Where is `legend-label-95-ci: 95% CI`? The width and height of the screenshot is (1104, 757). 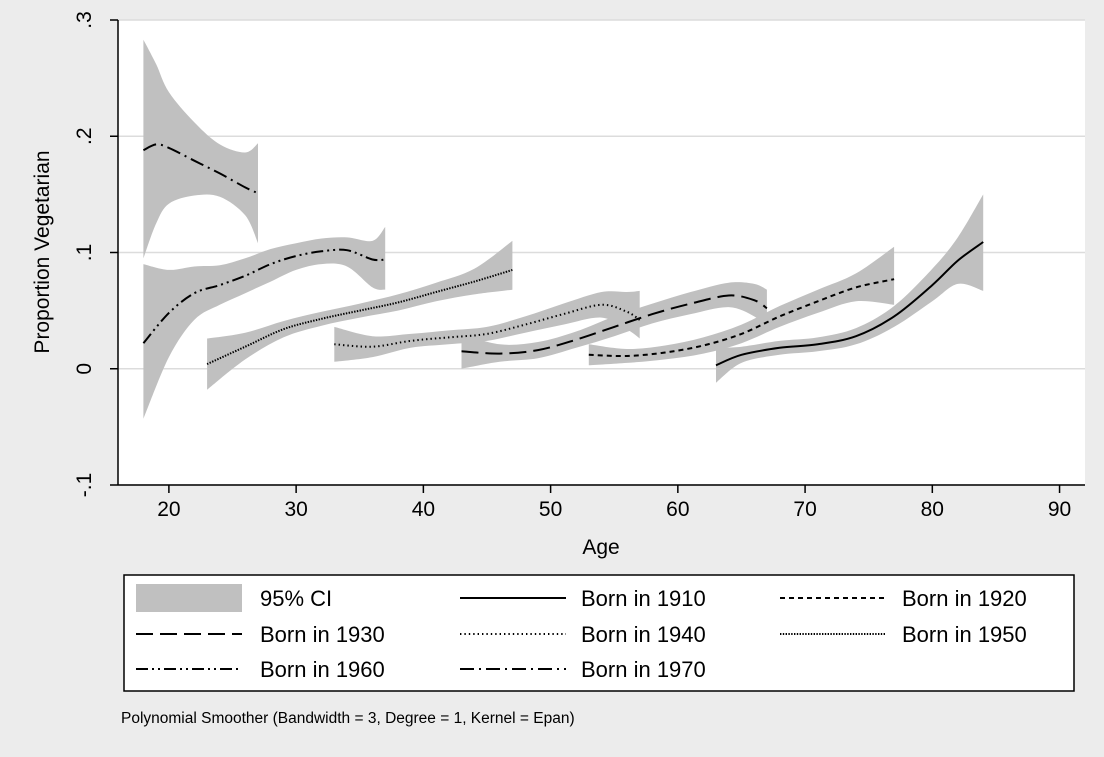
legend-label-95-ci: 95% CI is located at coordinates (296, 598).